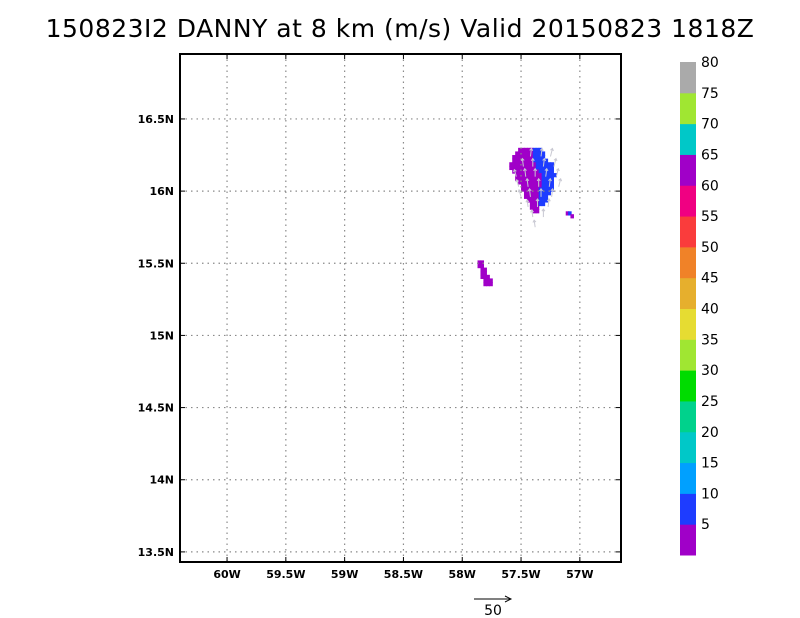 The height and width of the screenshot is (618, 800). What do you see at coordinates (710, 464) in the screenshot?
I see `colorbar-label: 15` at bounding box center [710, 464].